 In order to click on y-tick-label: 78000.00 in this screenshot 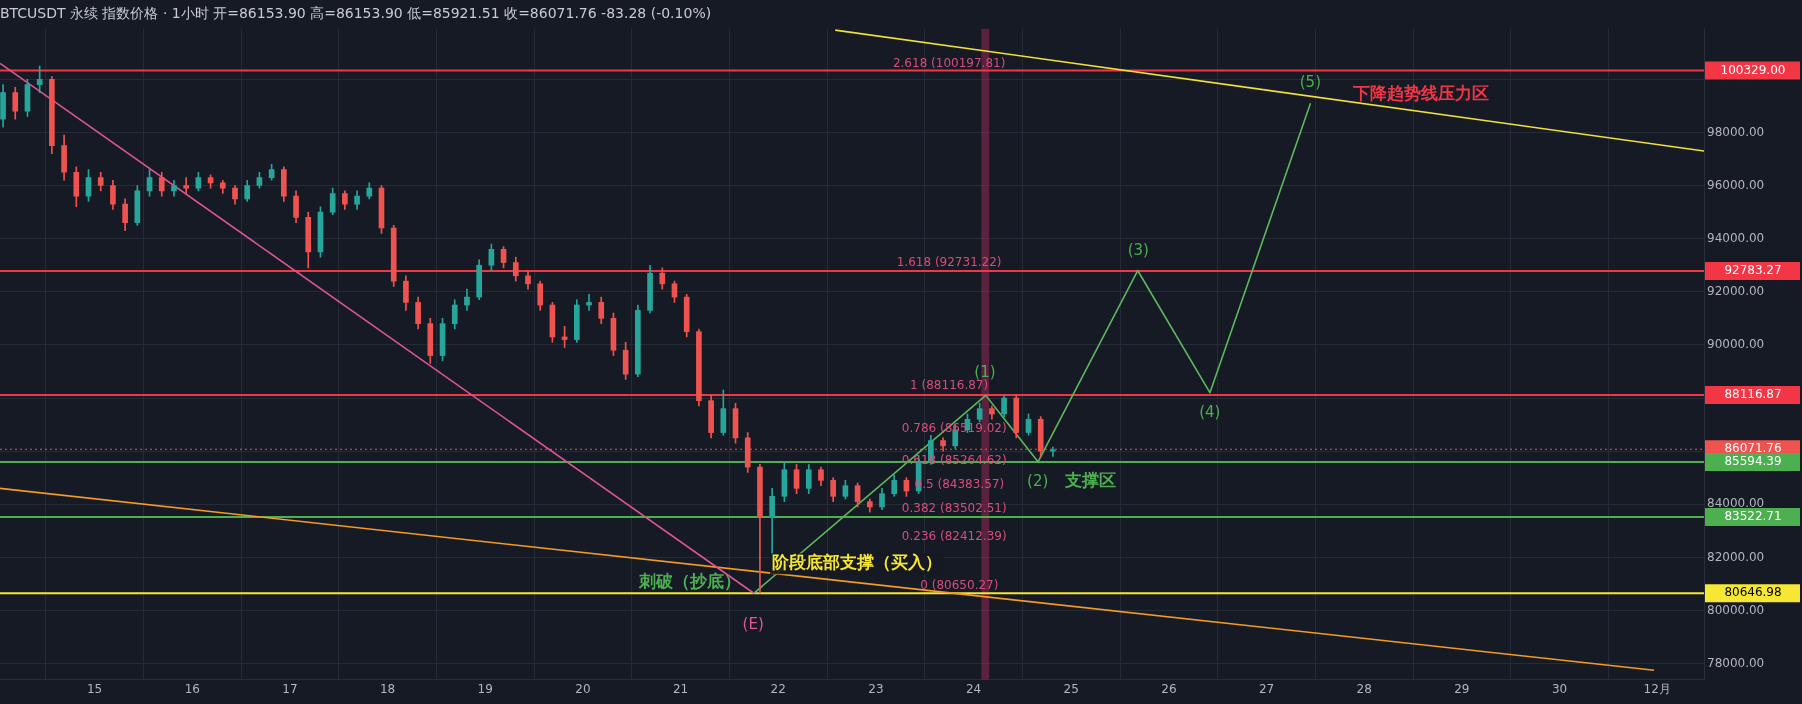, I will do `click(1736, 662)`.